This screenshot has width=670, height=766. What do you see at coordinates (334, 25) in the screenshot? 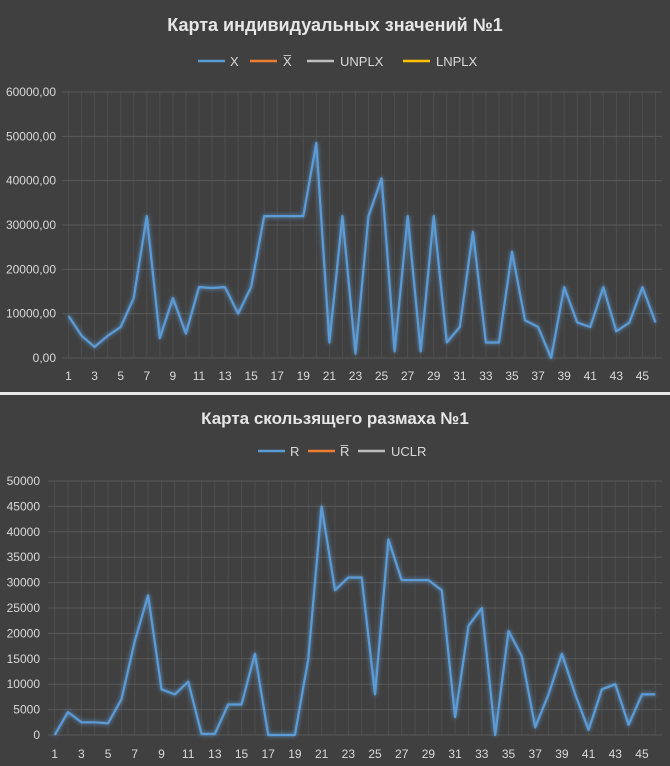
I see `chart-title: Карта индивидуальных значений №1` at bounding box center [334, 25].